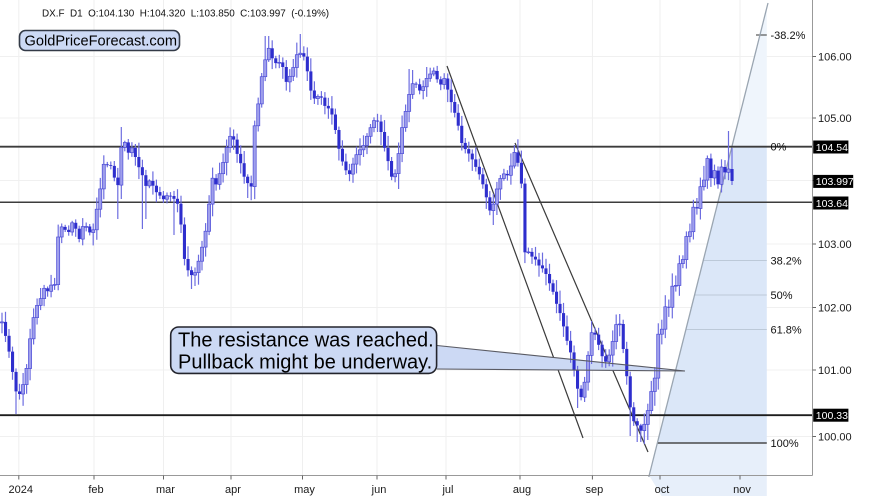 The image size is (875, 500). I want to click on svg-text: 100%, so click(785, 444).